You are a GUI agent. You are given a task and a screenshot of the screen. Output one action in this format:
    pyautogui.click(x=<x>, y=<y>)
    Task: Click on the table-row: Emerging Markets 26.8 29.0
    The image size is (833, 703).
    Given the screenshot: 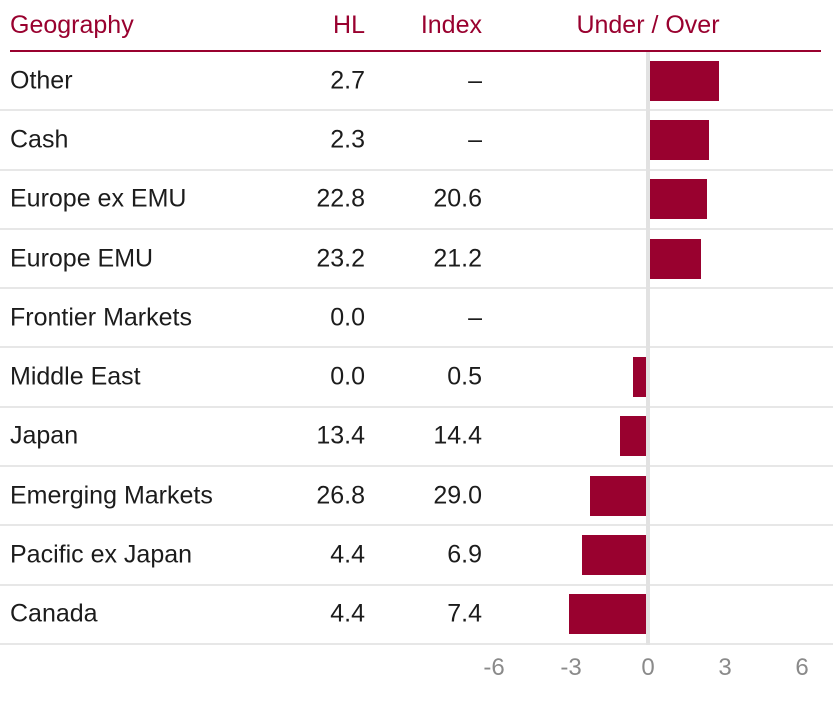 What is the action you would take?
    pyautogui.click(x=416, y=497)
    